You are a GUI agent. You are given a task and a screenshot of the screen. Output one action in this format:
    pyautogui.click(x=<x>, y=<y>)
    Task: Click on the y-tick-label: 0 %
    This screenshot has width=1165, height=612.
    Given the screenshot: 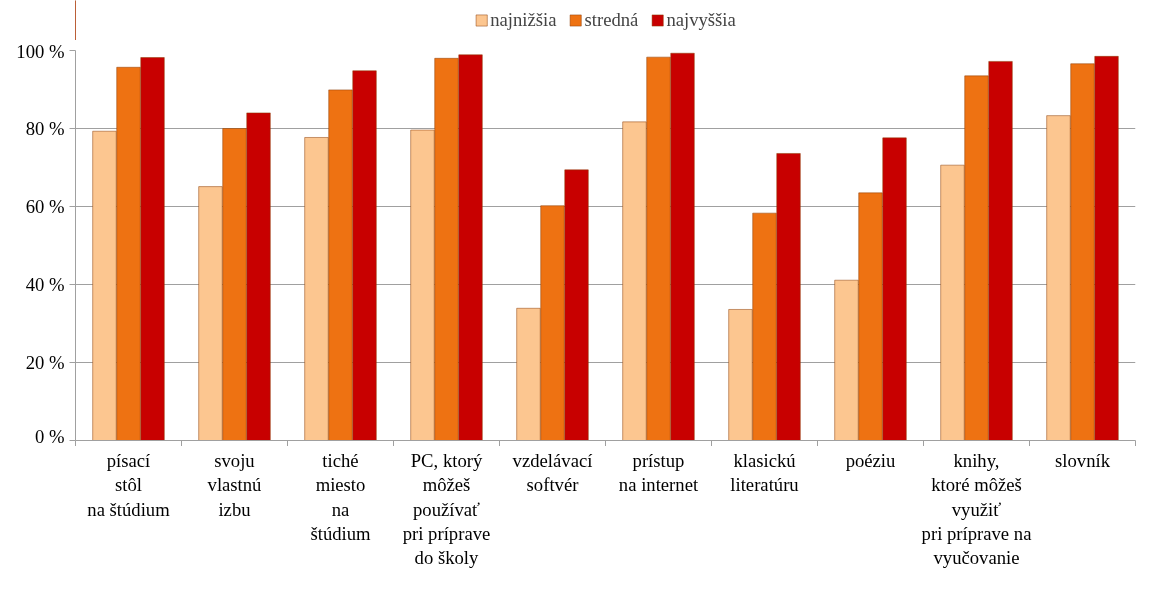 What is the action you would take?
    pyautogui.click(x=49, y=436)
    